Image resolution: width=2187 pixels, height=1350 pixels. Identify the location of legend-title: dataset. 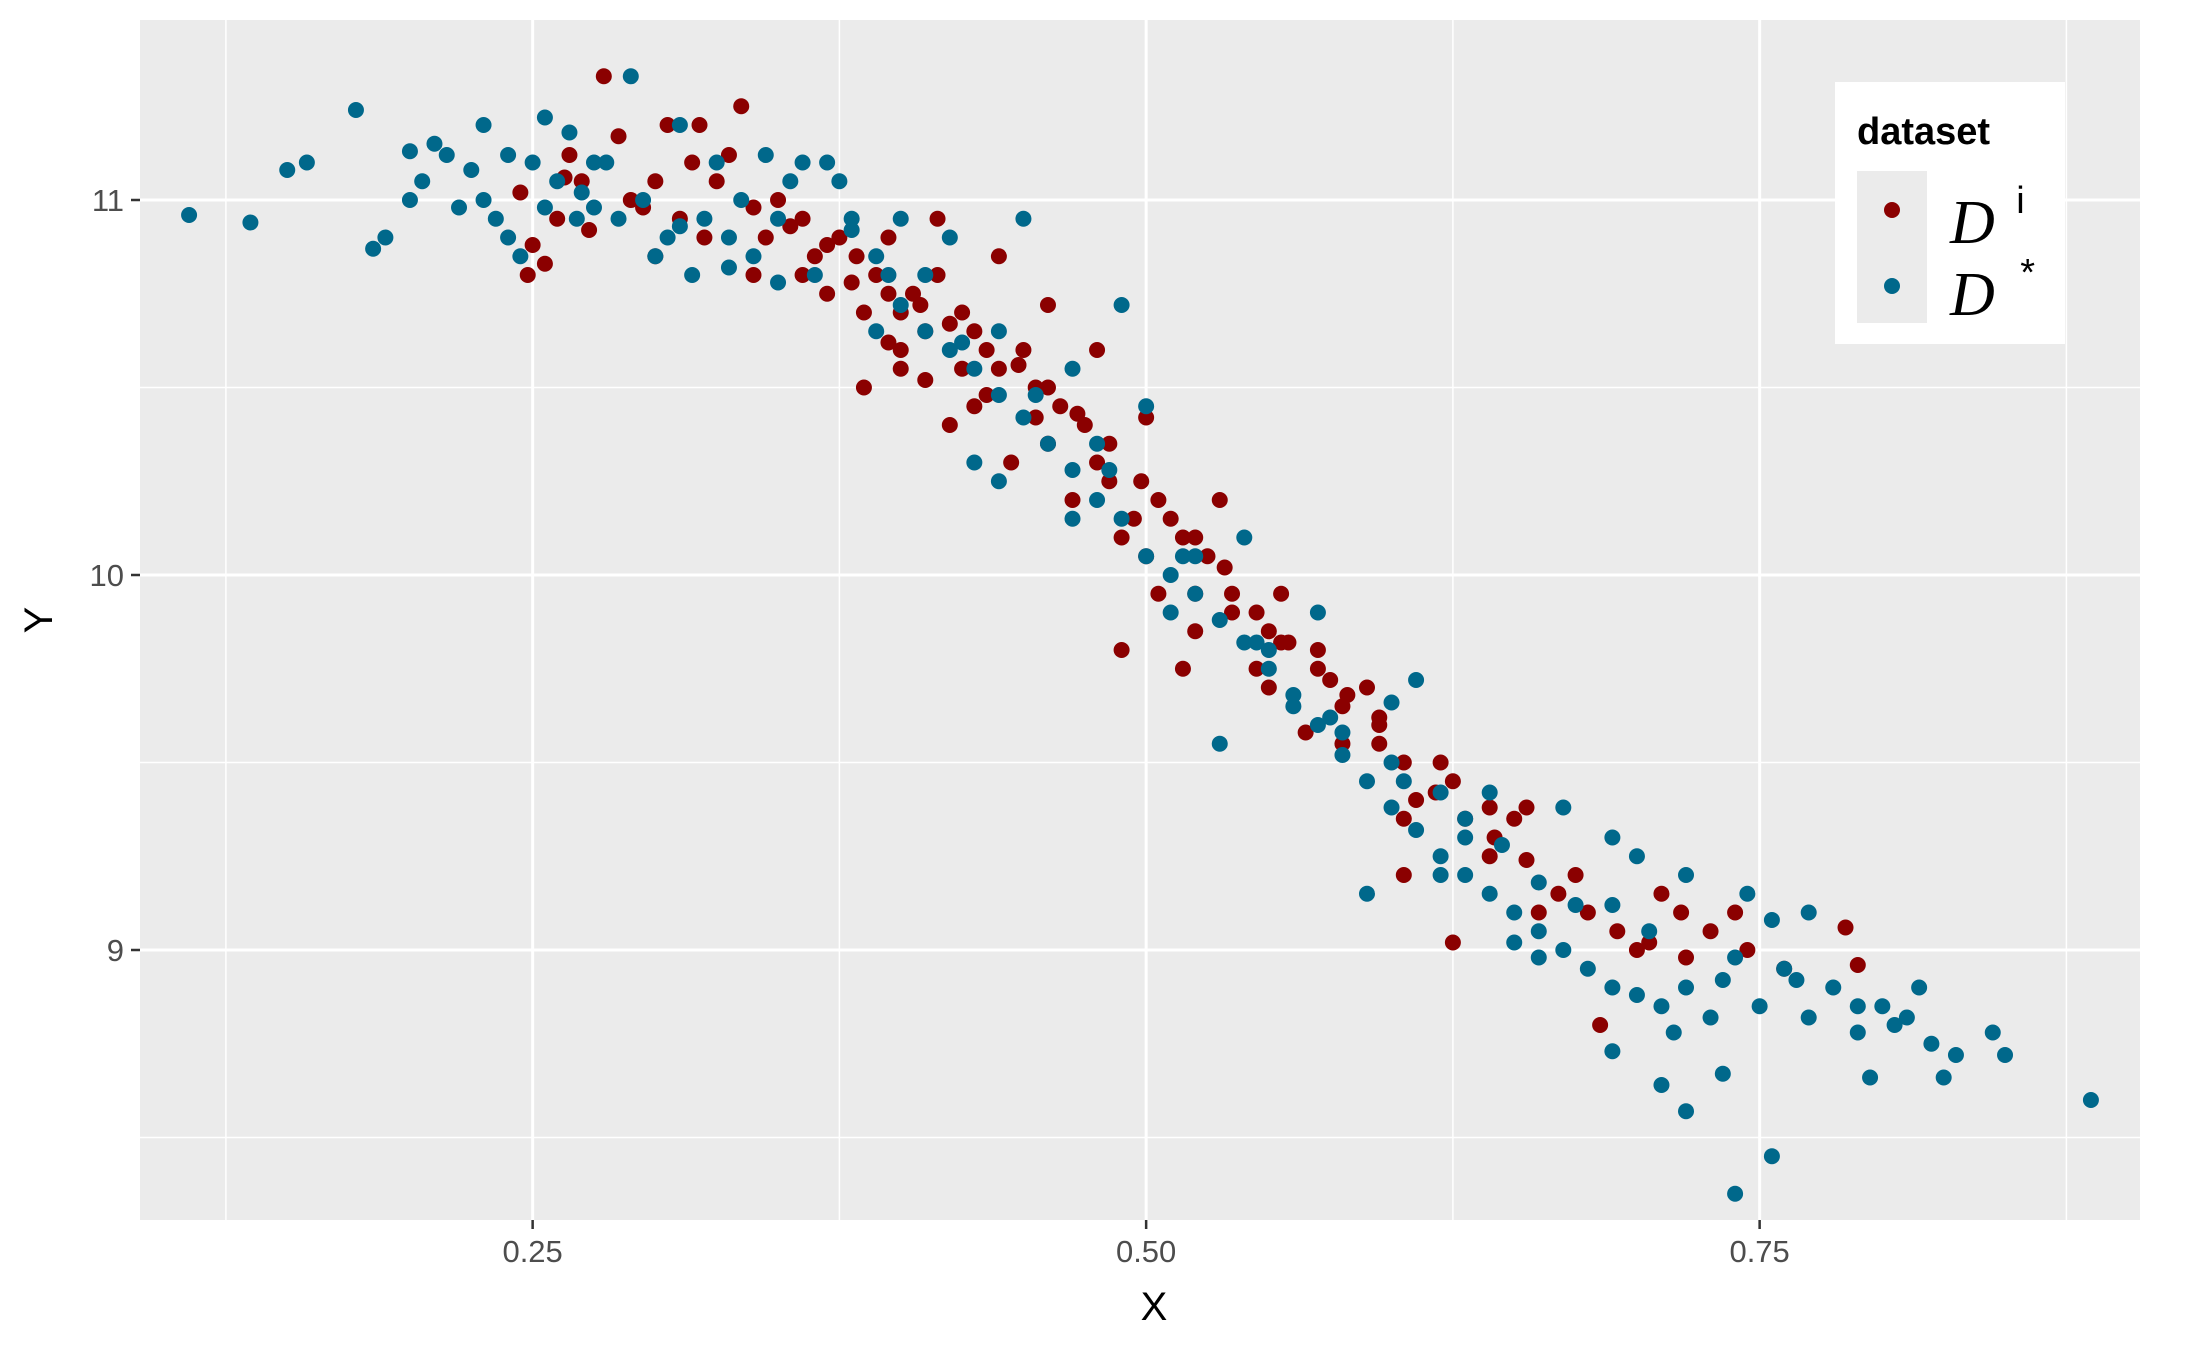
(1923, 132).